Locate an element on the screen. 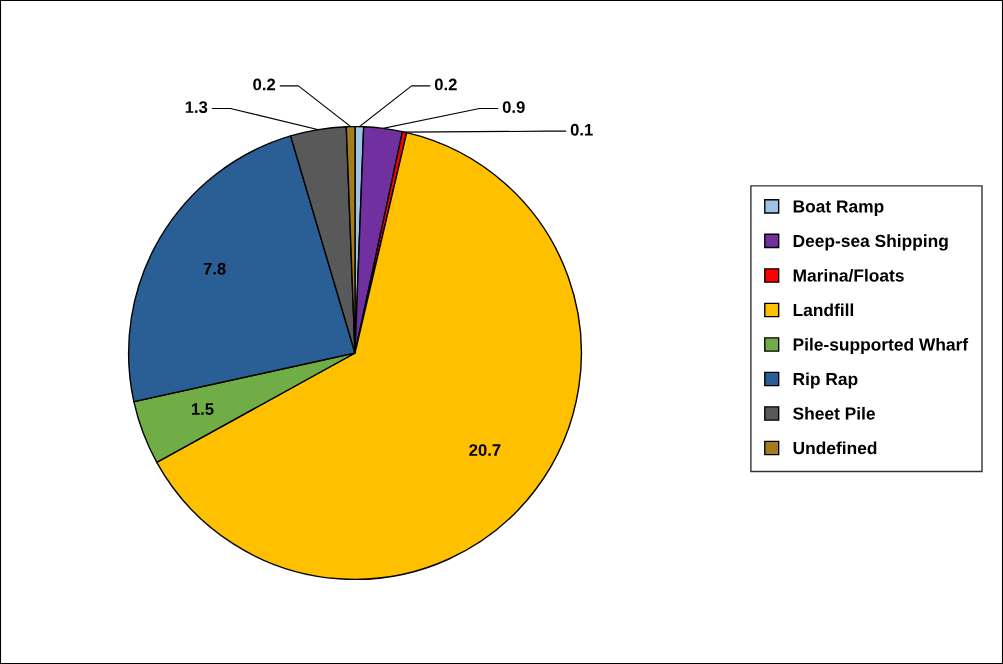  legend-label: Pile-supported Wharf is located at coordinates (881, 346).